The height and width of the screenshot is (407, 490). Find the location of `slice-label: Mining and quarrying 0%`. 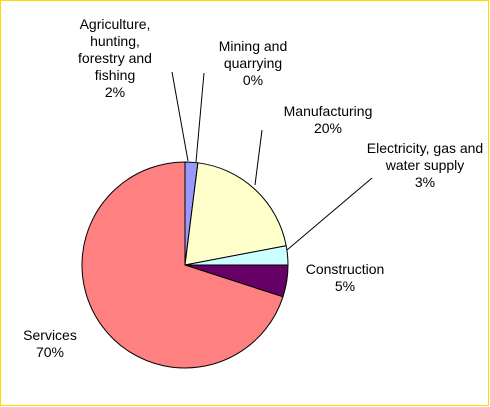

slice-label: Mining and quarrying 0% is located at coordinates (253, 63).